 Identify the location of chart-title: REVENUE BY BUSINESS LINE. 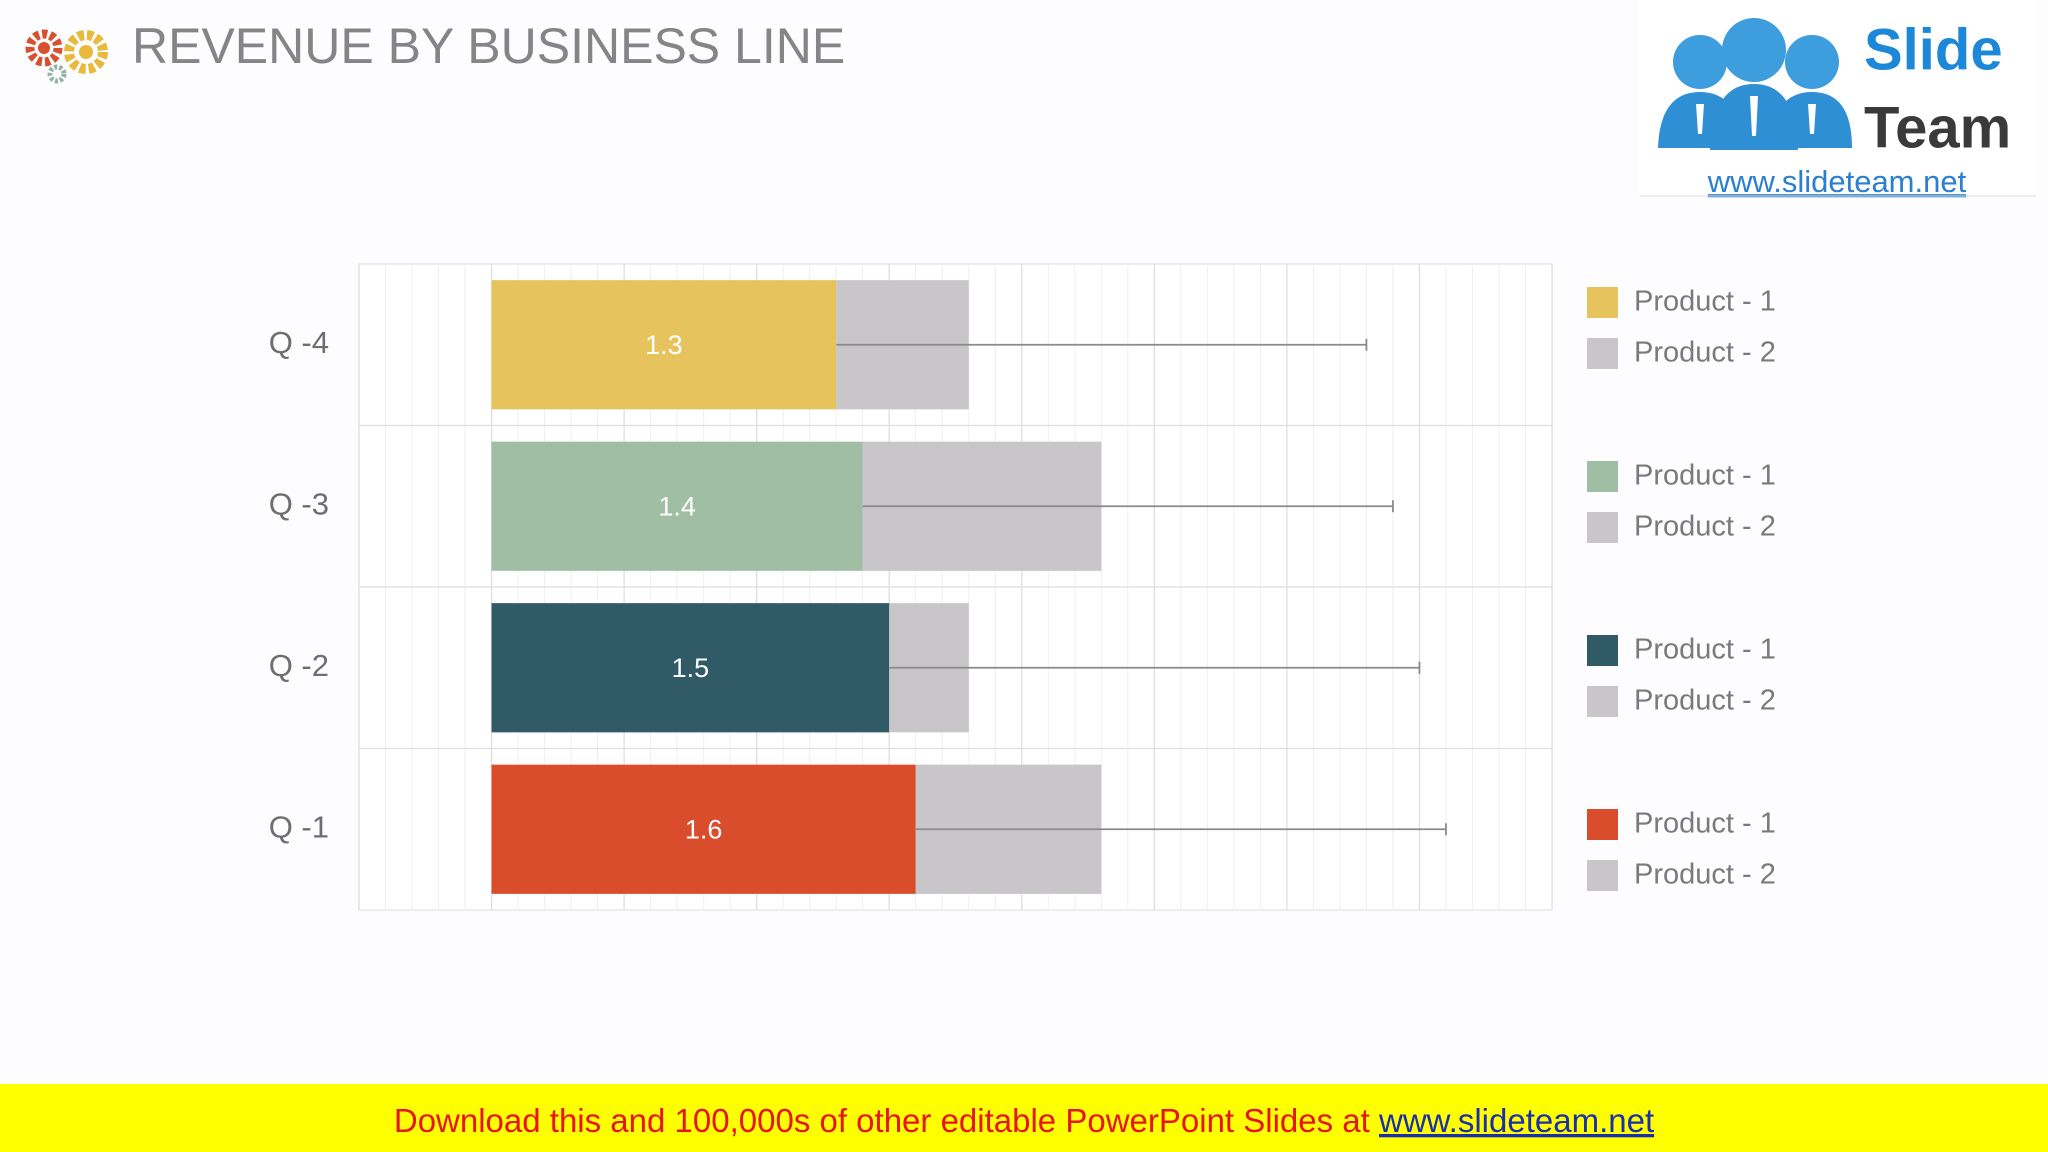
(488, 46).